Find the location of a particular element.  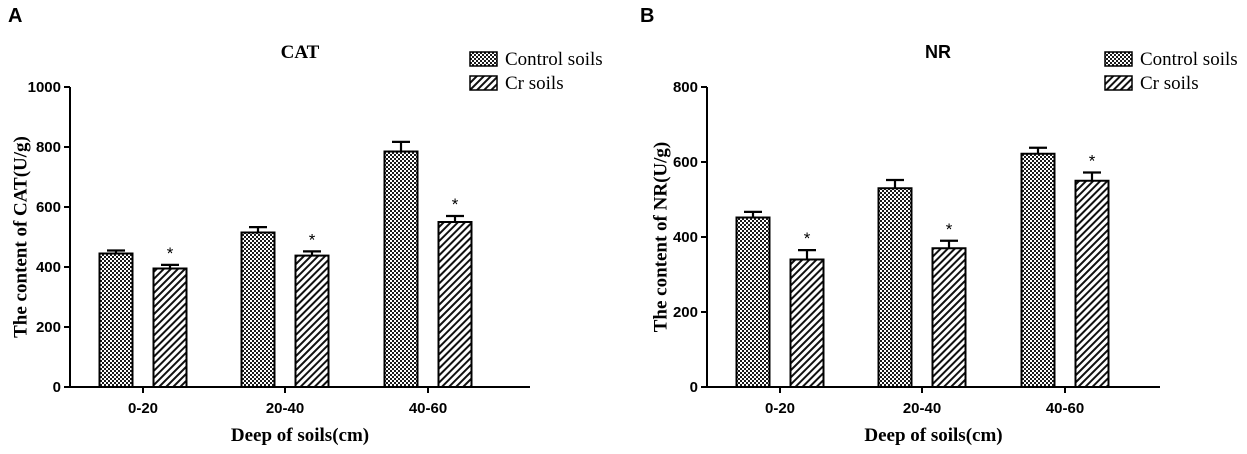

y-axis-ticks: 0 200 400 600 800 is located at coordinates (690, 237).